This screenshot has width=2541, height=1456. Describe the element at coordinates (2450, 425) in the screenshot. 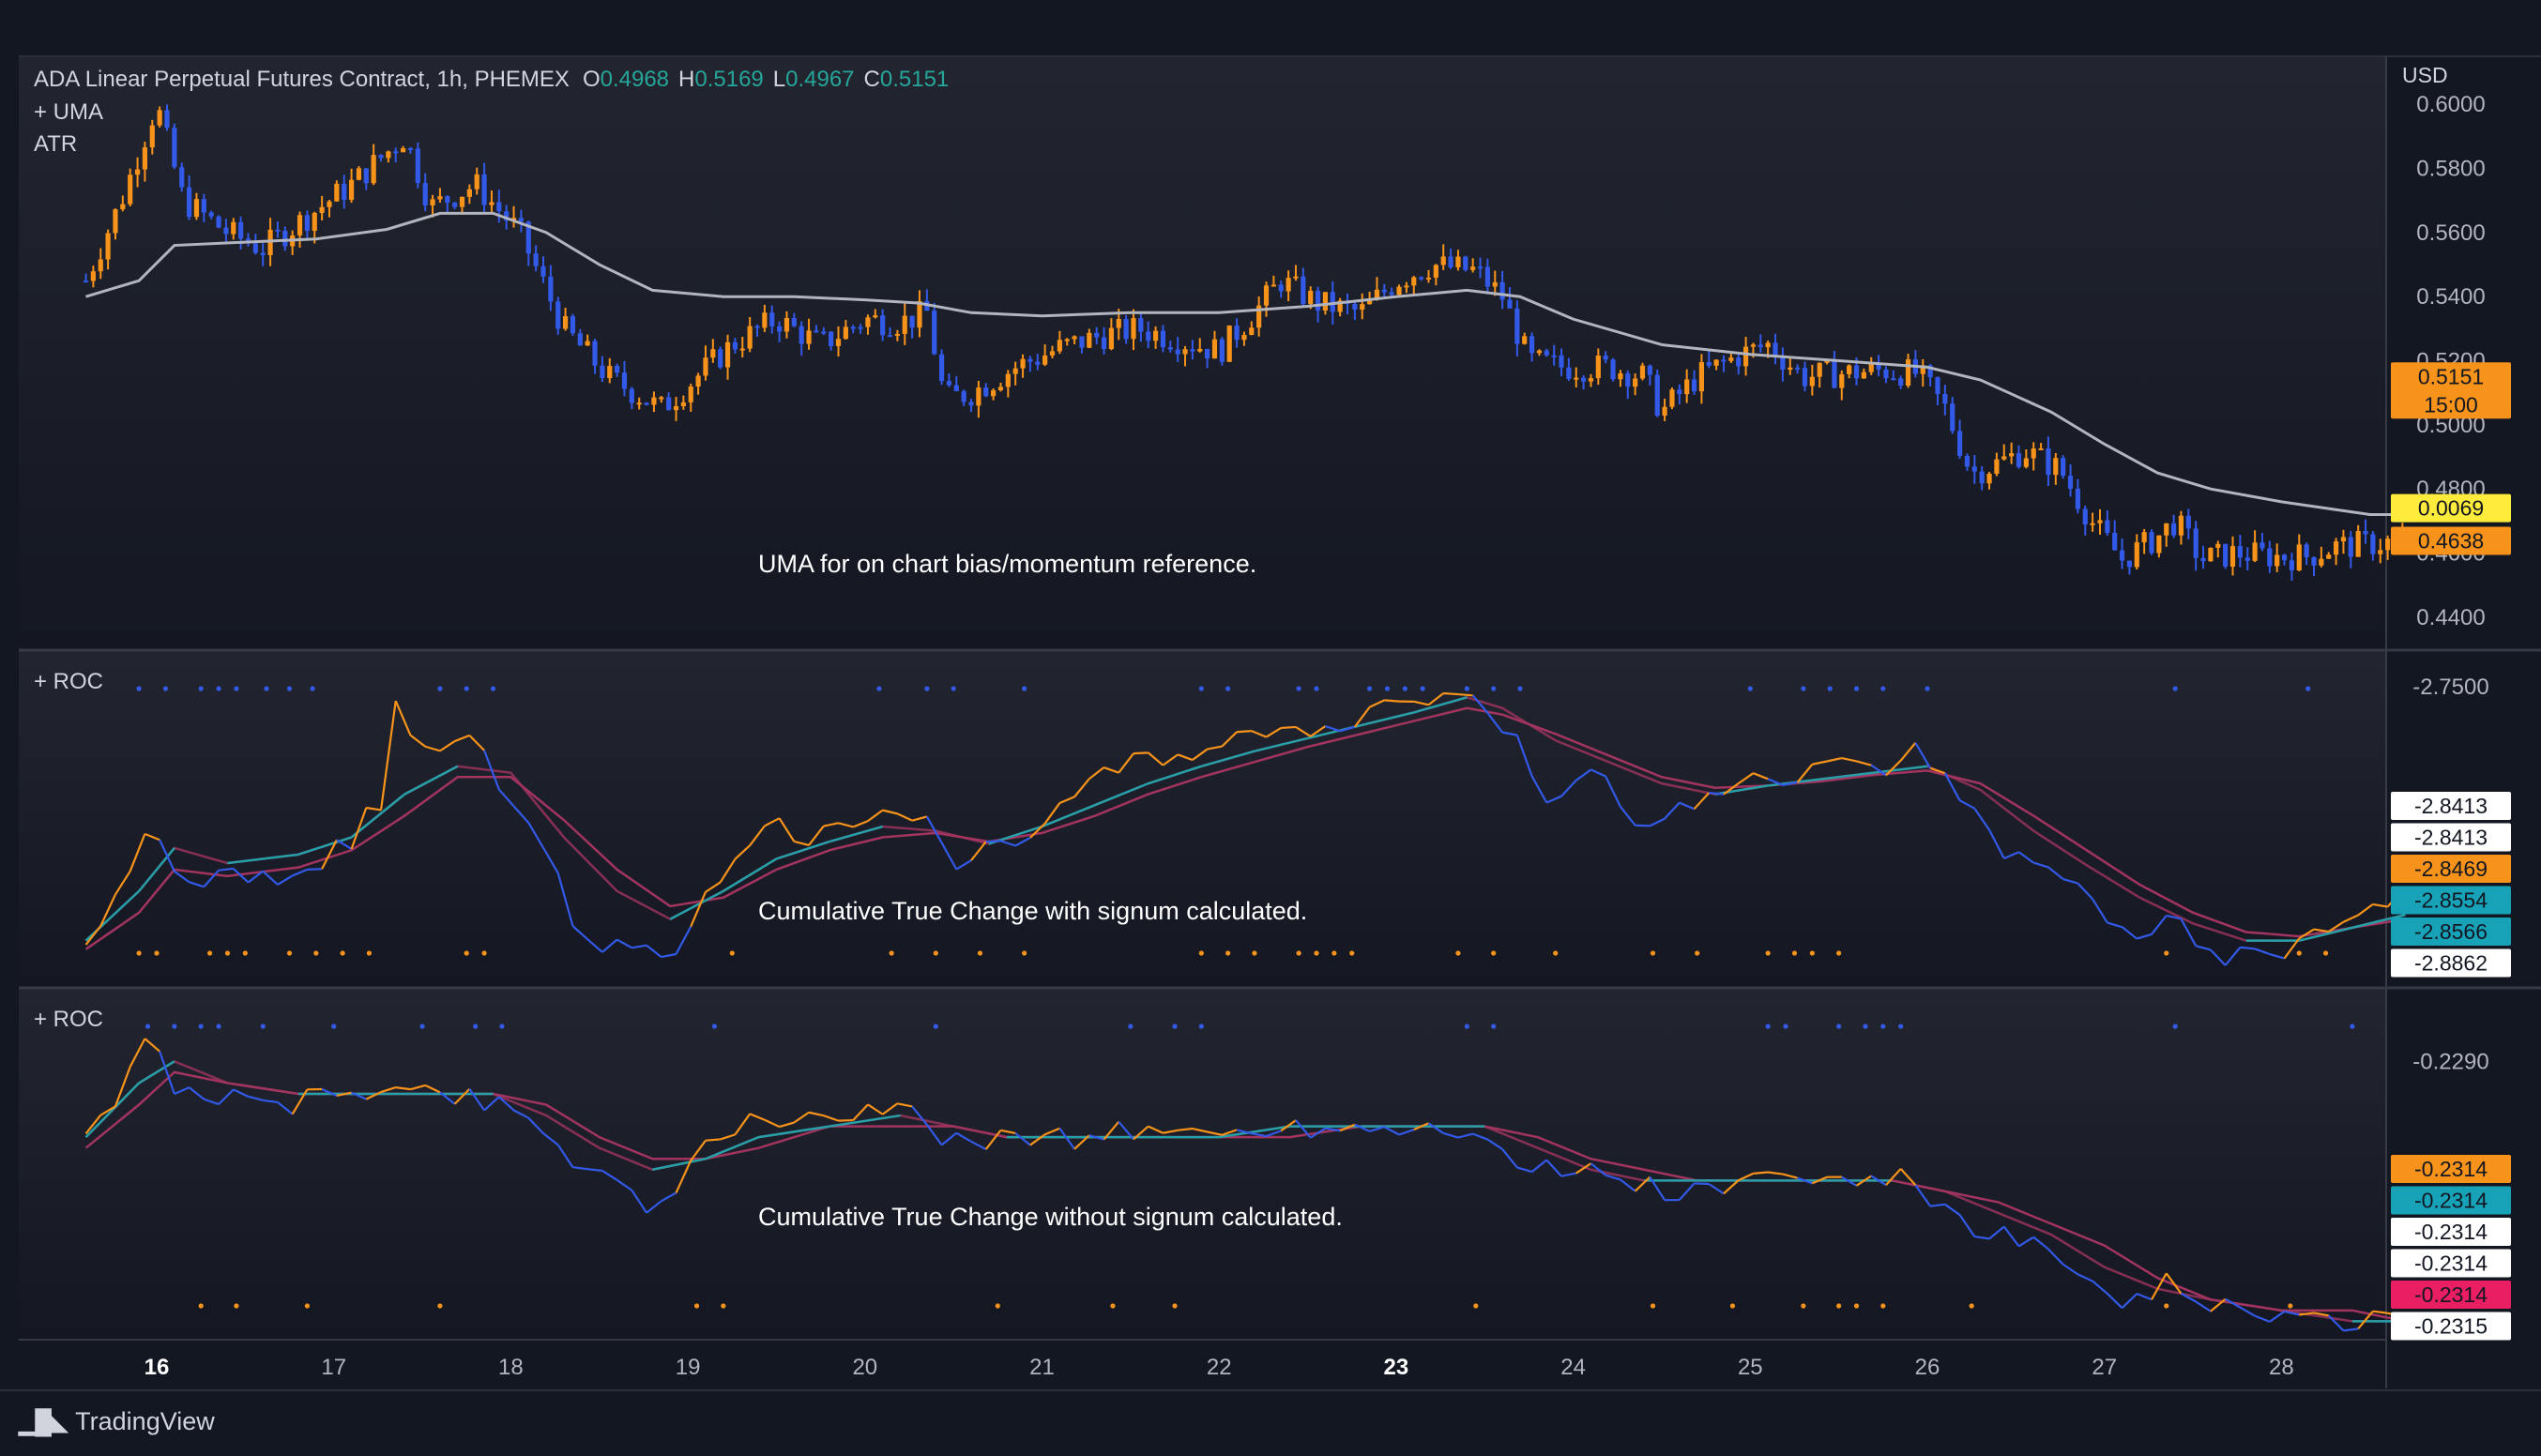

I see `y-tick-label: 0.5000` at that location.